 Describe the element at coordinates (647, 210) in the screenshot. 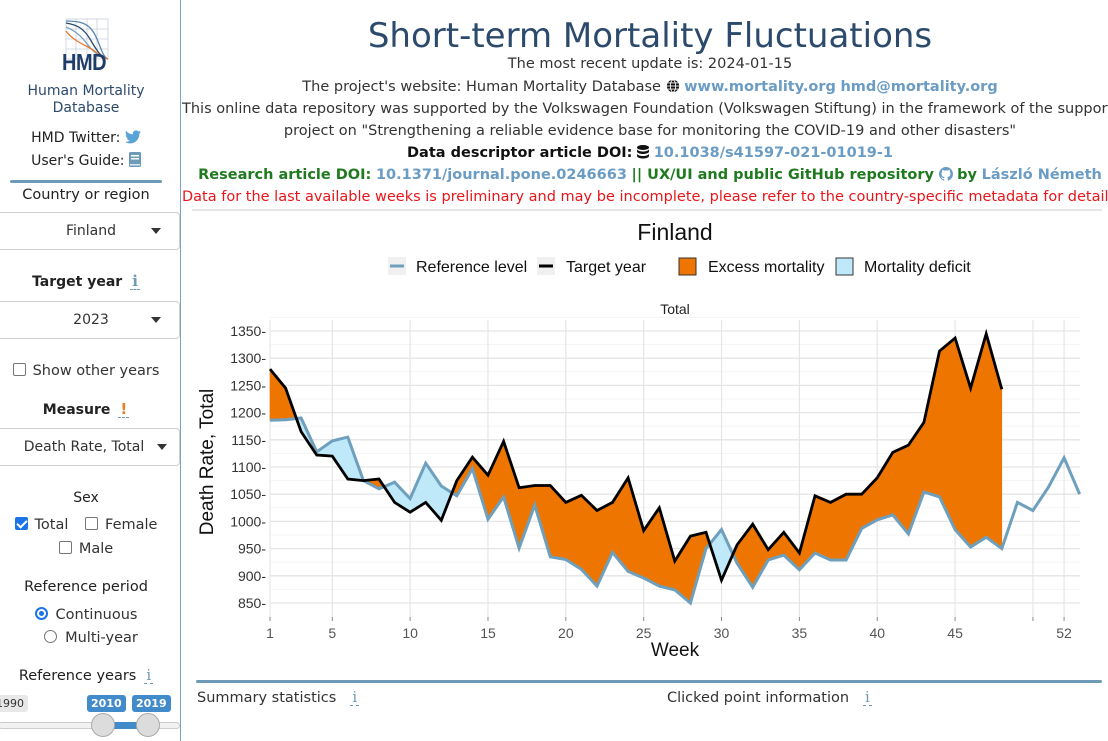

I see `header-divider` at that location.